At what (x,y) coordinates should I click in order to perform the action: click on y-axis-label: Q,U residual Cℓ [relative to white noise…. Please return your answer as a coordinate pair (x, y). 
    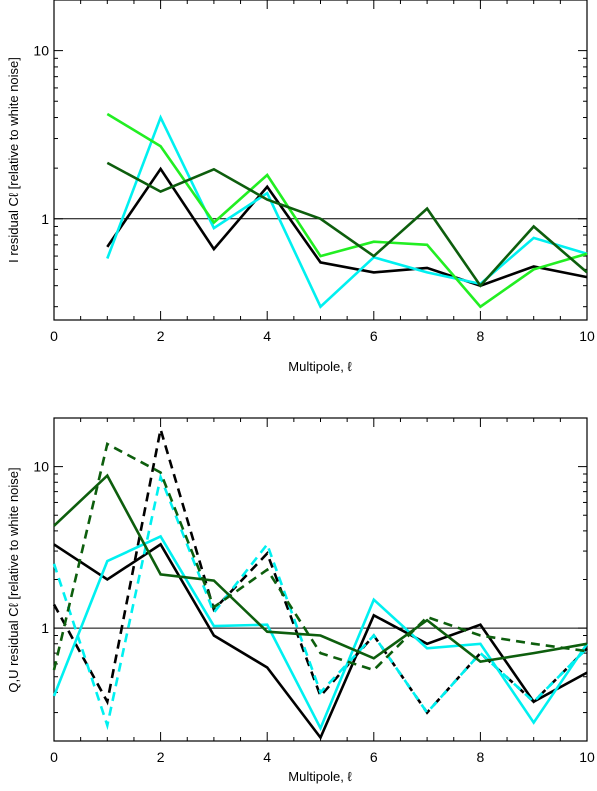
    Looking at the image, I should click on (13, 579).